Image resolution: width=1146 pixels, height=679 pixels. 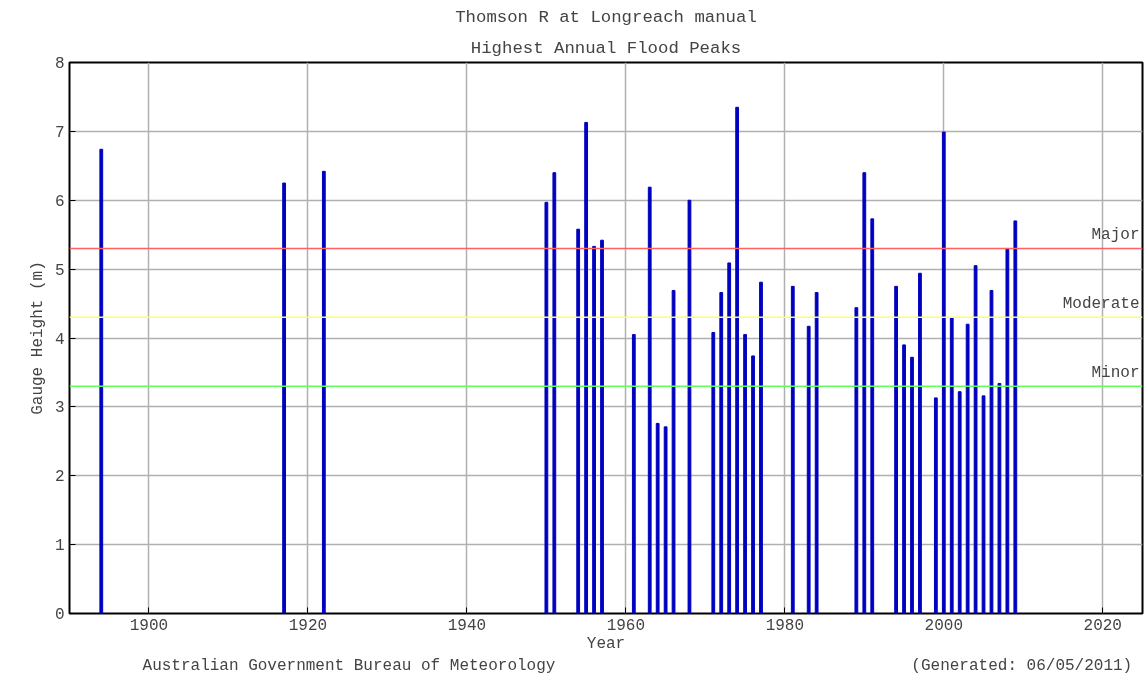 I want to click on x-tick-label: 1960, so click(x=626, y=625).